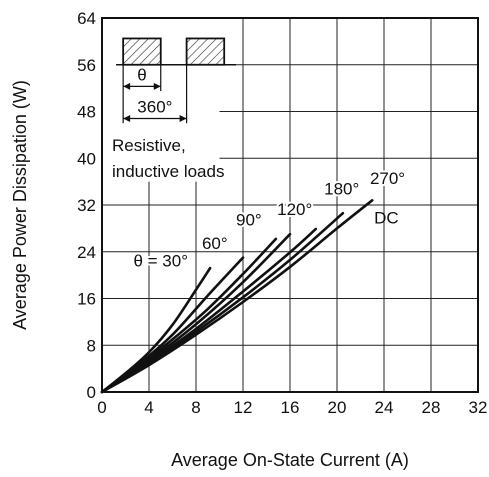  What do you see at coordinates (174, 109) in the screenshot?
I see `waveform-inset: θ 360° Resistive, inductive loads` at bounding box center [174, 109].